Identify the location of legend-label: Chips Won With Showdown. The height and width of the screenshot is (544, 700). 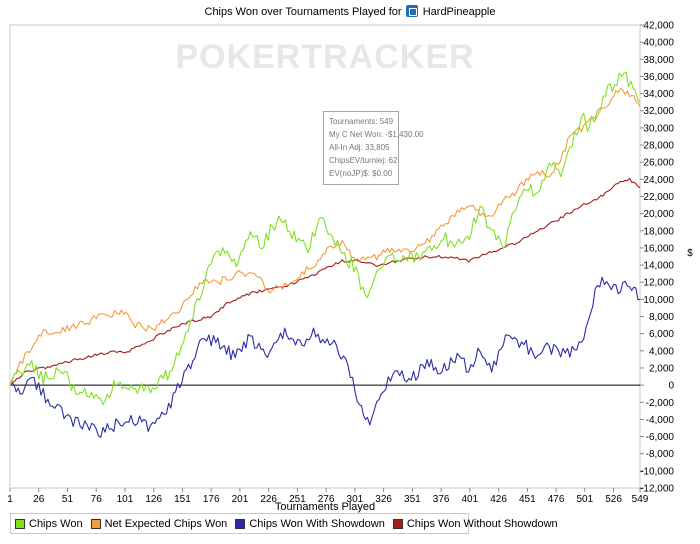
(317, 523).